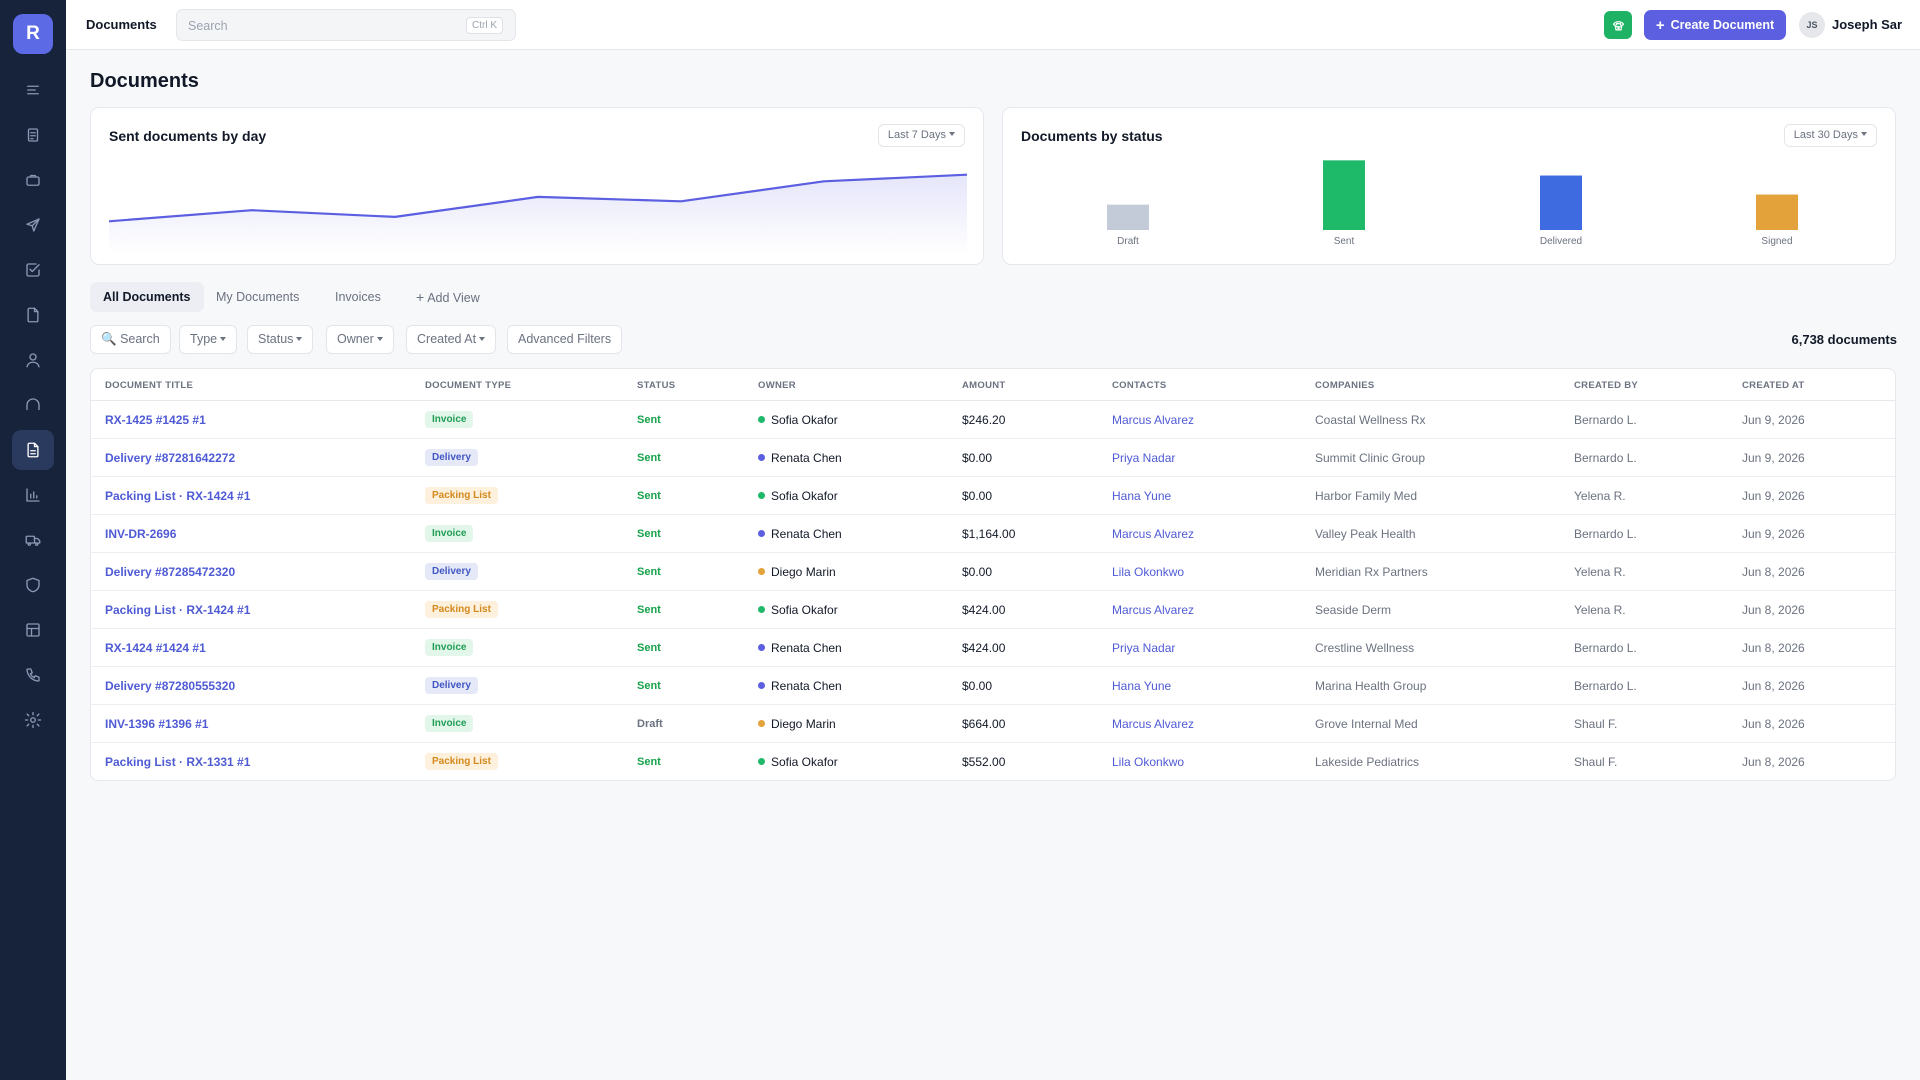  Describe the element at coordinates (1867, 24) in the screenshot. I see `user-name: Joseph Sar` at that location.